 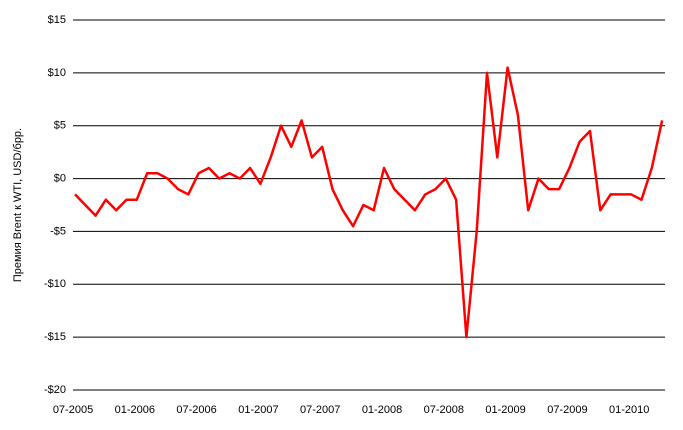 What do you see at coordinates (57, 73) in the screenshot?
I see `y-tick-label: $10` at bounding box center [57, 73].